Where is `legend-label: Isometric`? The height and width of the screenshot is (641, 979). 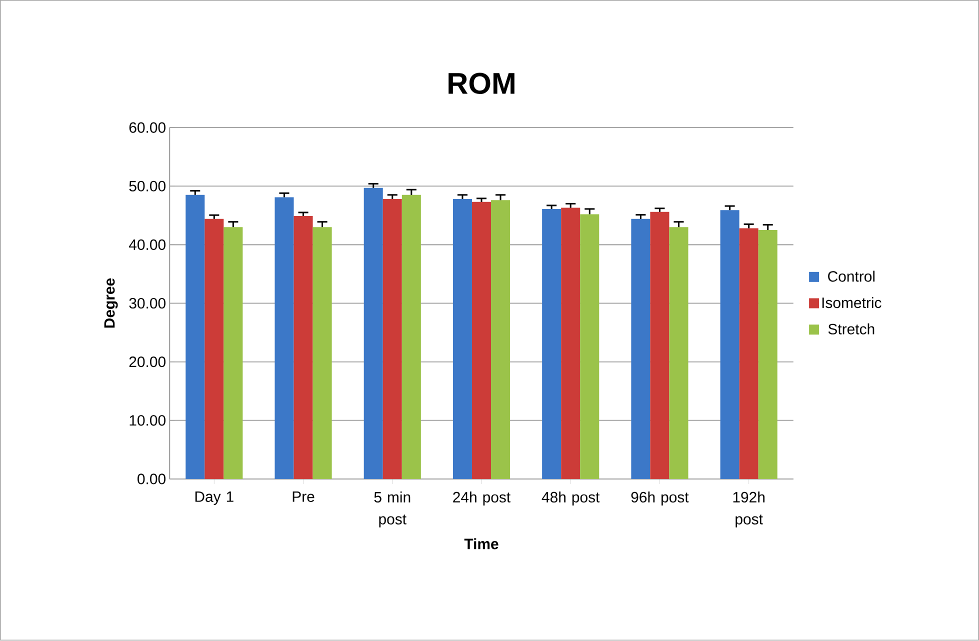
legend-label: Isometric is located at coordinates (852, 302).